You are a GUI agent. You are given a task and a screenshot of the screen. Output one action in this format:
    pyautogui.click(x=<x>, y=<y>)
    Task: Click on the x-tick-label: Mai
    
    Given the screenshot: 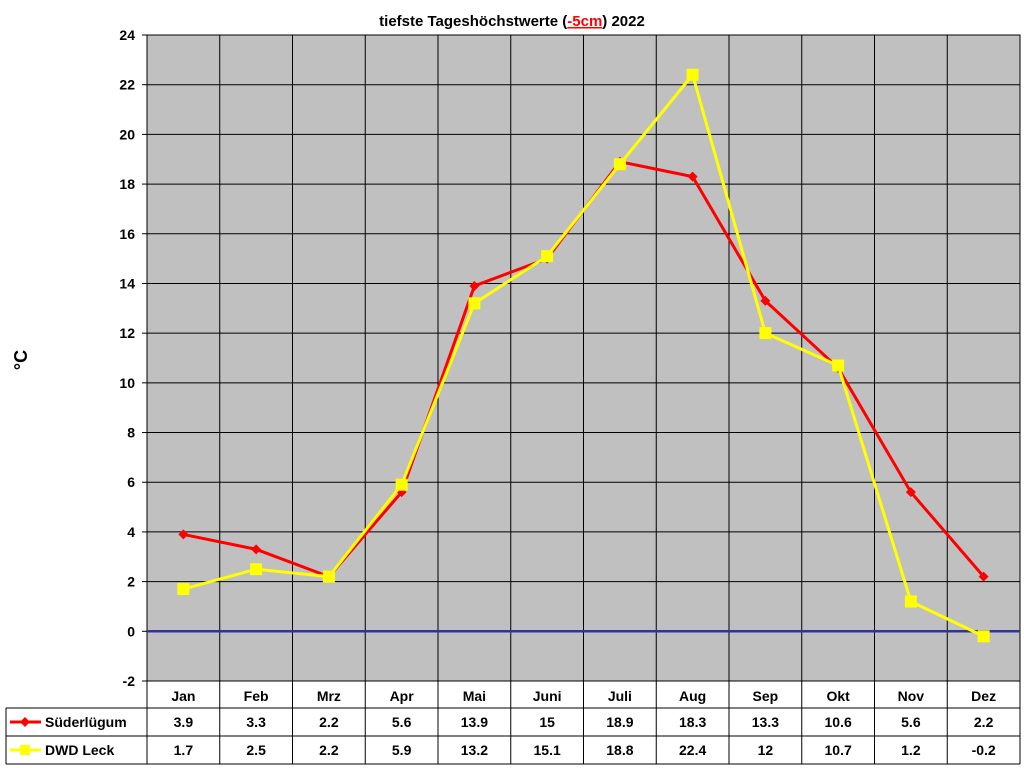 What is the action you would take?
    pyautogui.click(x=474, y=696)
    